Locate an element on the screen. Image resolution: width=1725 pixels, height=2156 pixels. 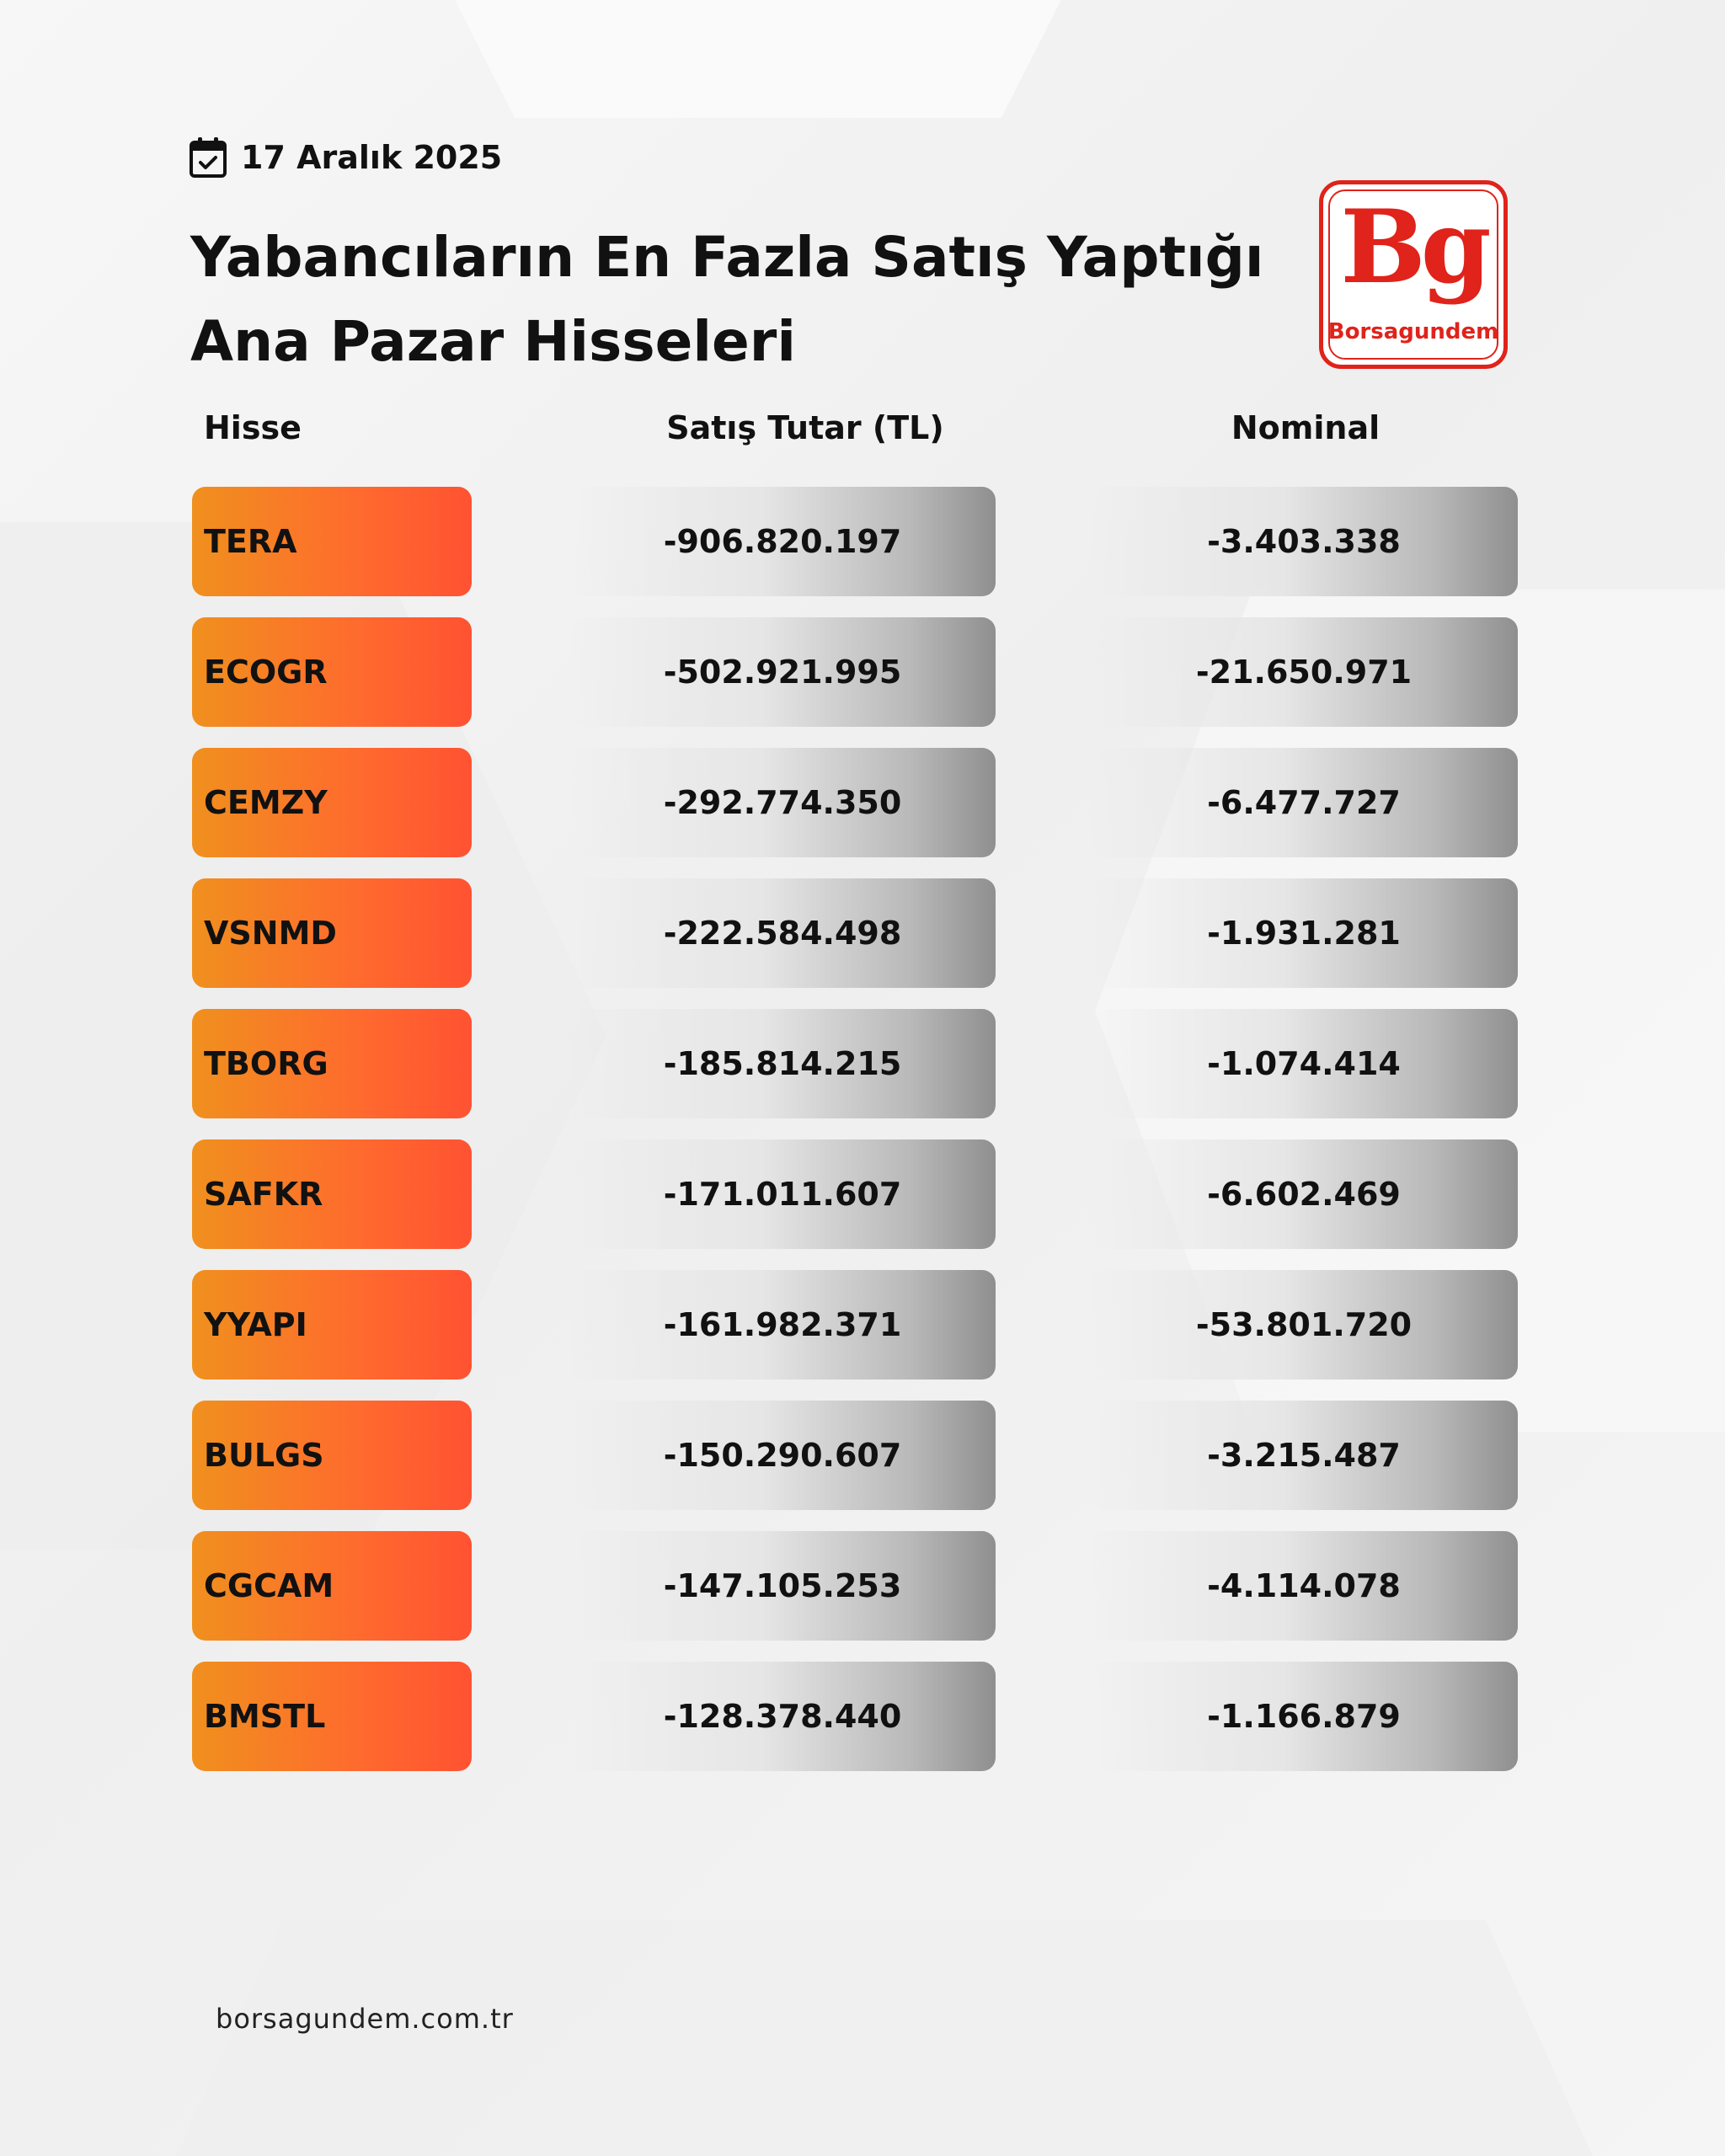
sales-amount-cell: -171.011.607 is located at coordinates (782, 1194).